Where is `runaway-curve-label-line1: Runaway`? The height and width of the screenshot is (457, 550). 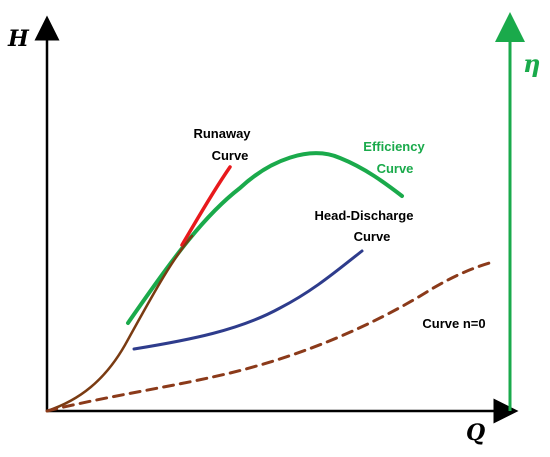
runaway-curve-label-line1: Runaway is located at coordinates (222, 133).